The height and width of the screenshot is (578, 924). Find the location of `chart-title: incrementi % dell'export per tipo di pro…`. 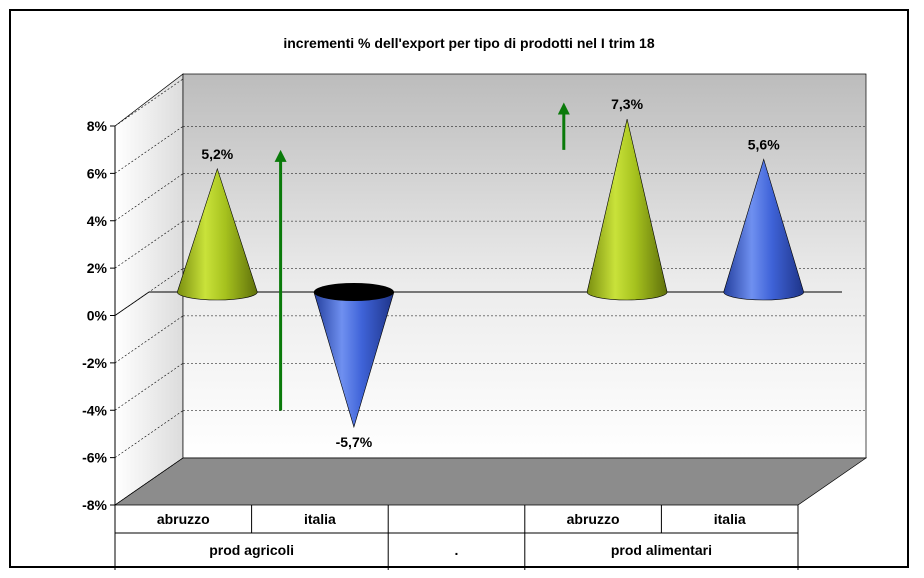

chart-title: incrementi % dell'export per tipo di pro… is located at coordinates (468, 43).